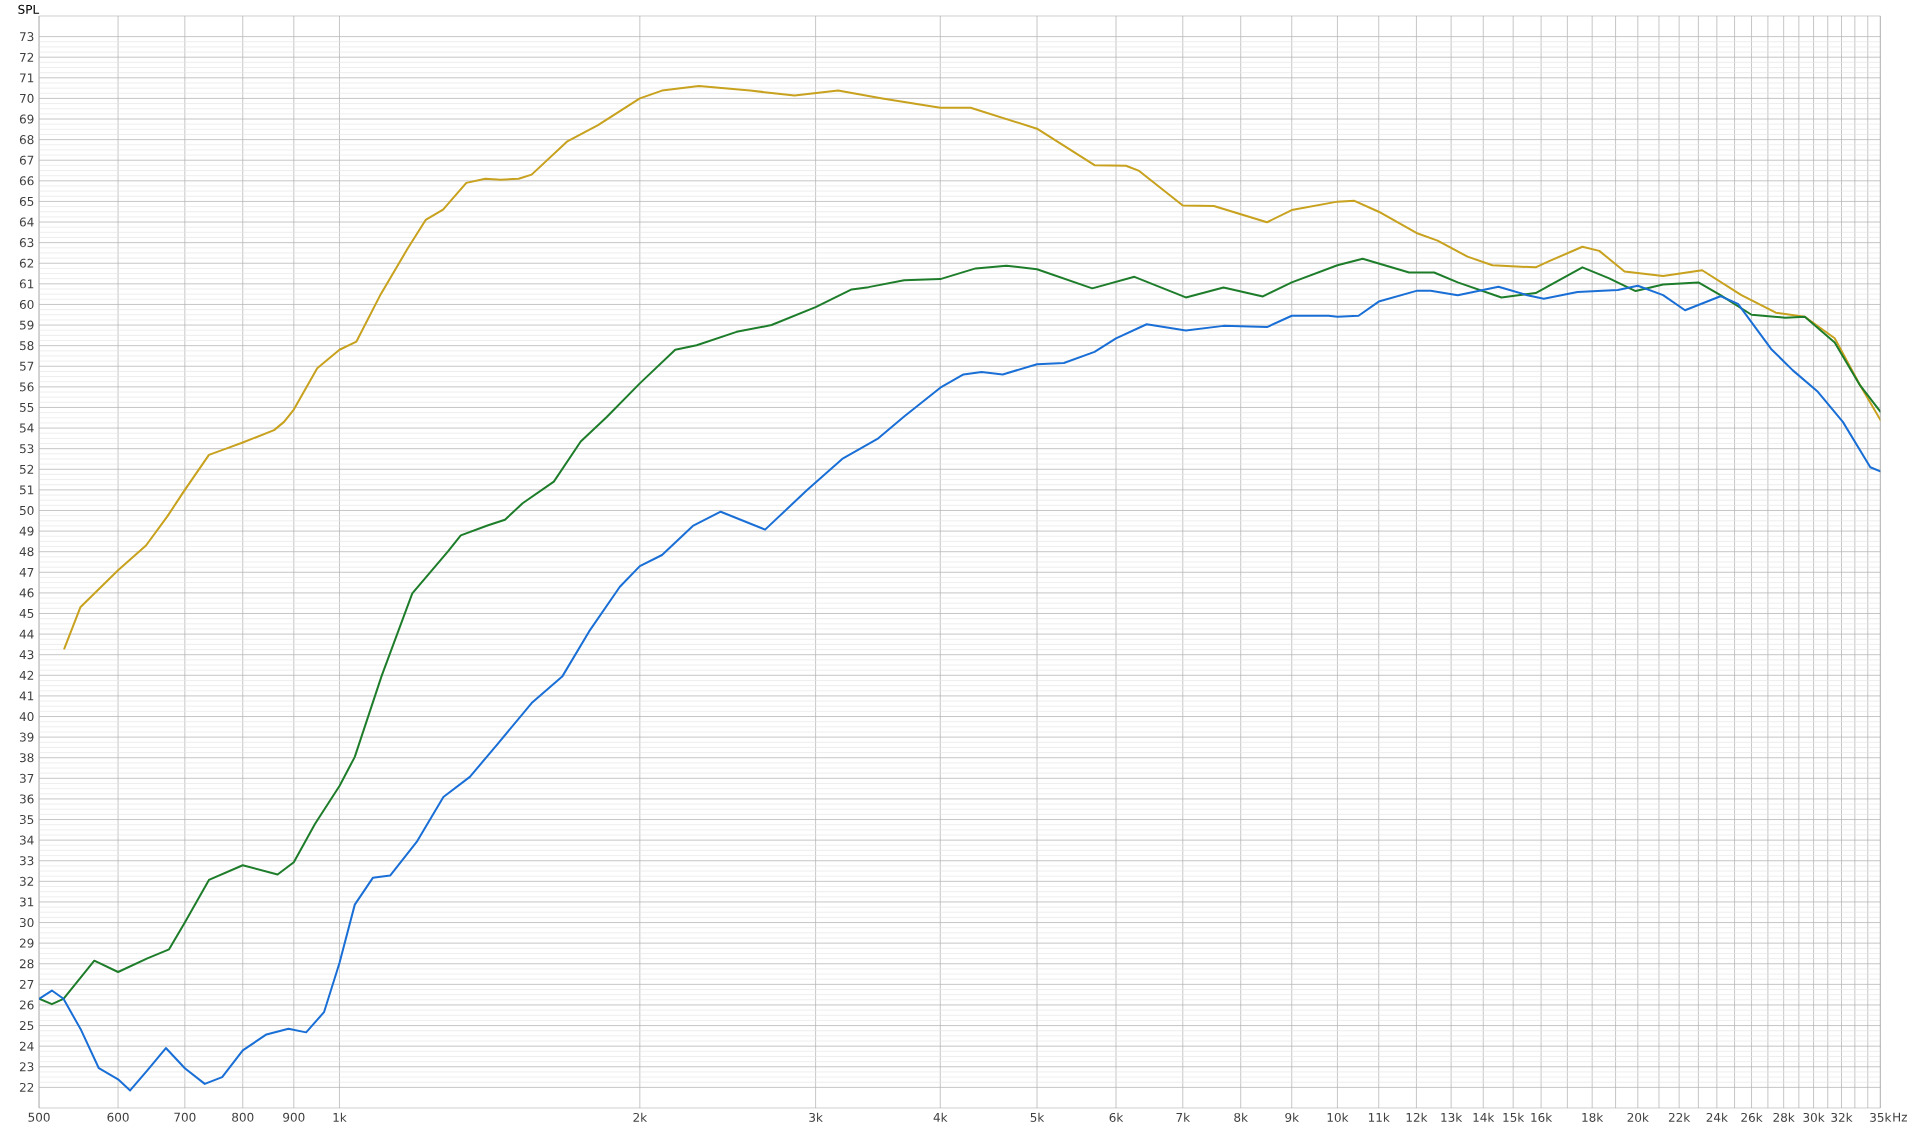 The image size is (1918, 1135). What do you see at coordinates (26, 284) in the screenshot?
I see `y-tick-label: 61` at bounding box center [26, 284].